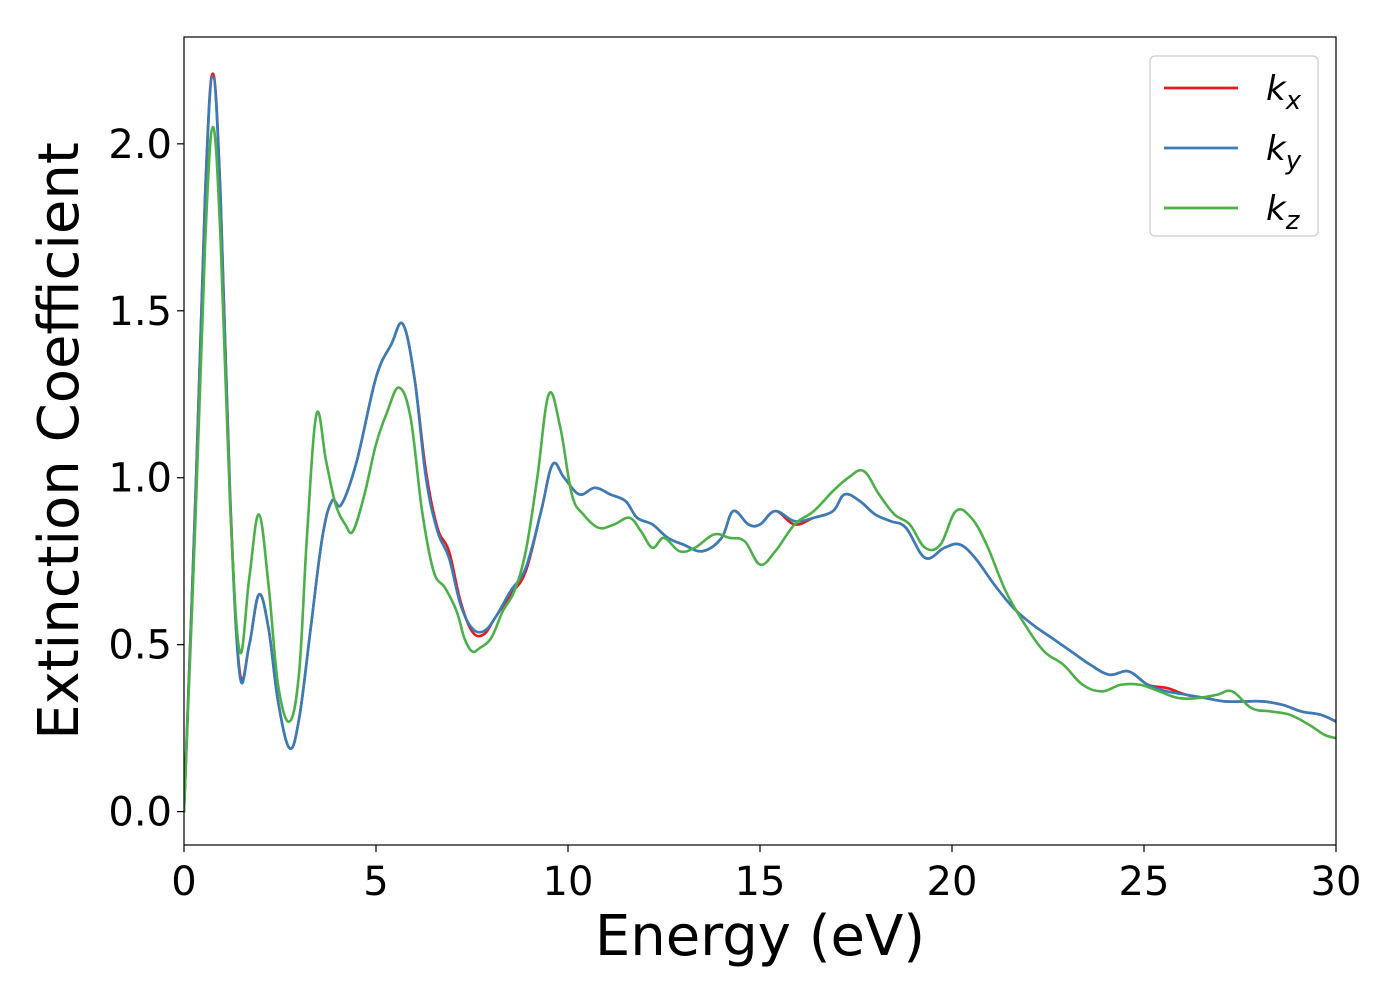 The image size is (1400, 1000). Describe the element at coordinates (760, 936) in the screenshot. I see `x-axis-title: Energy (eV)` at that location.